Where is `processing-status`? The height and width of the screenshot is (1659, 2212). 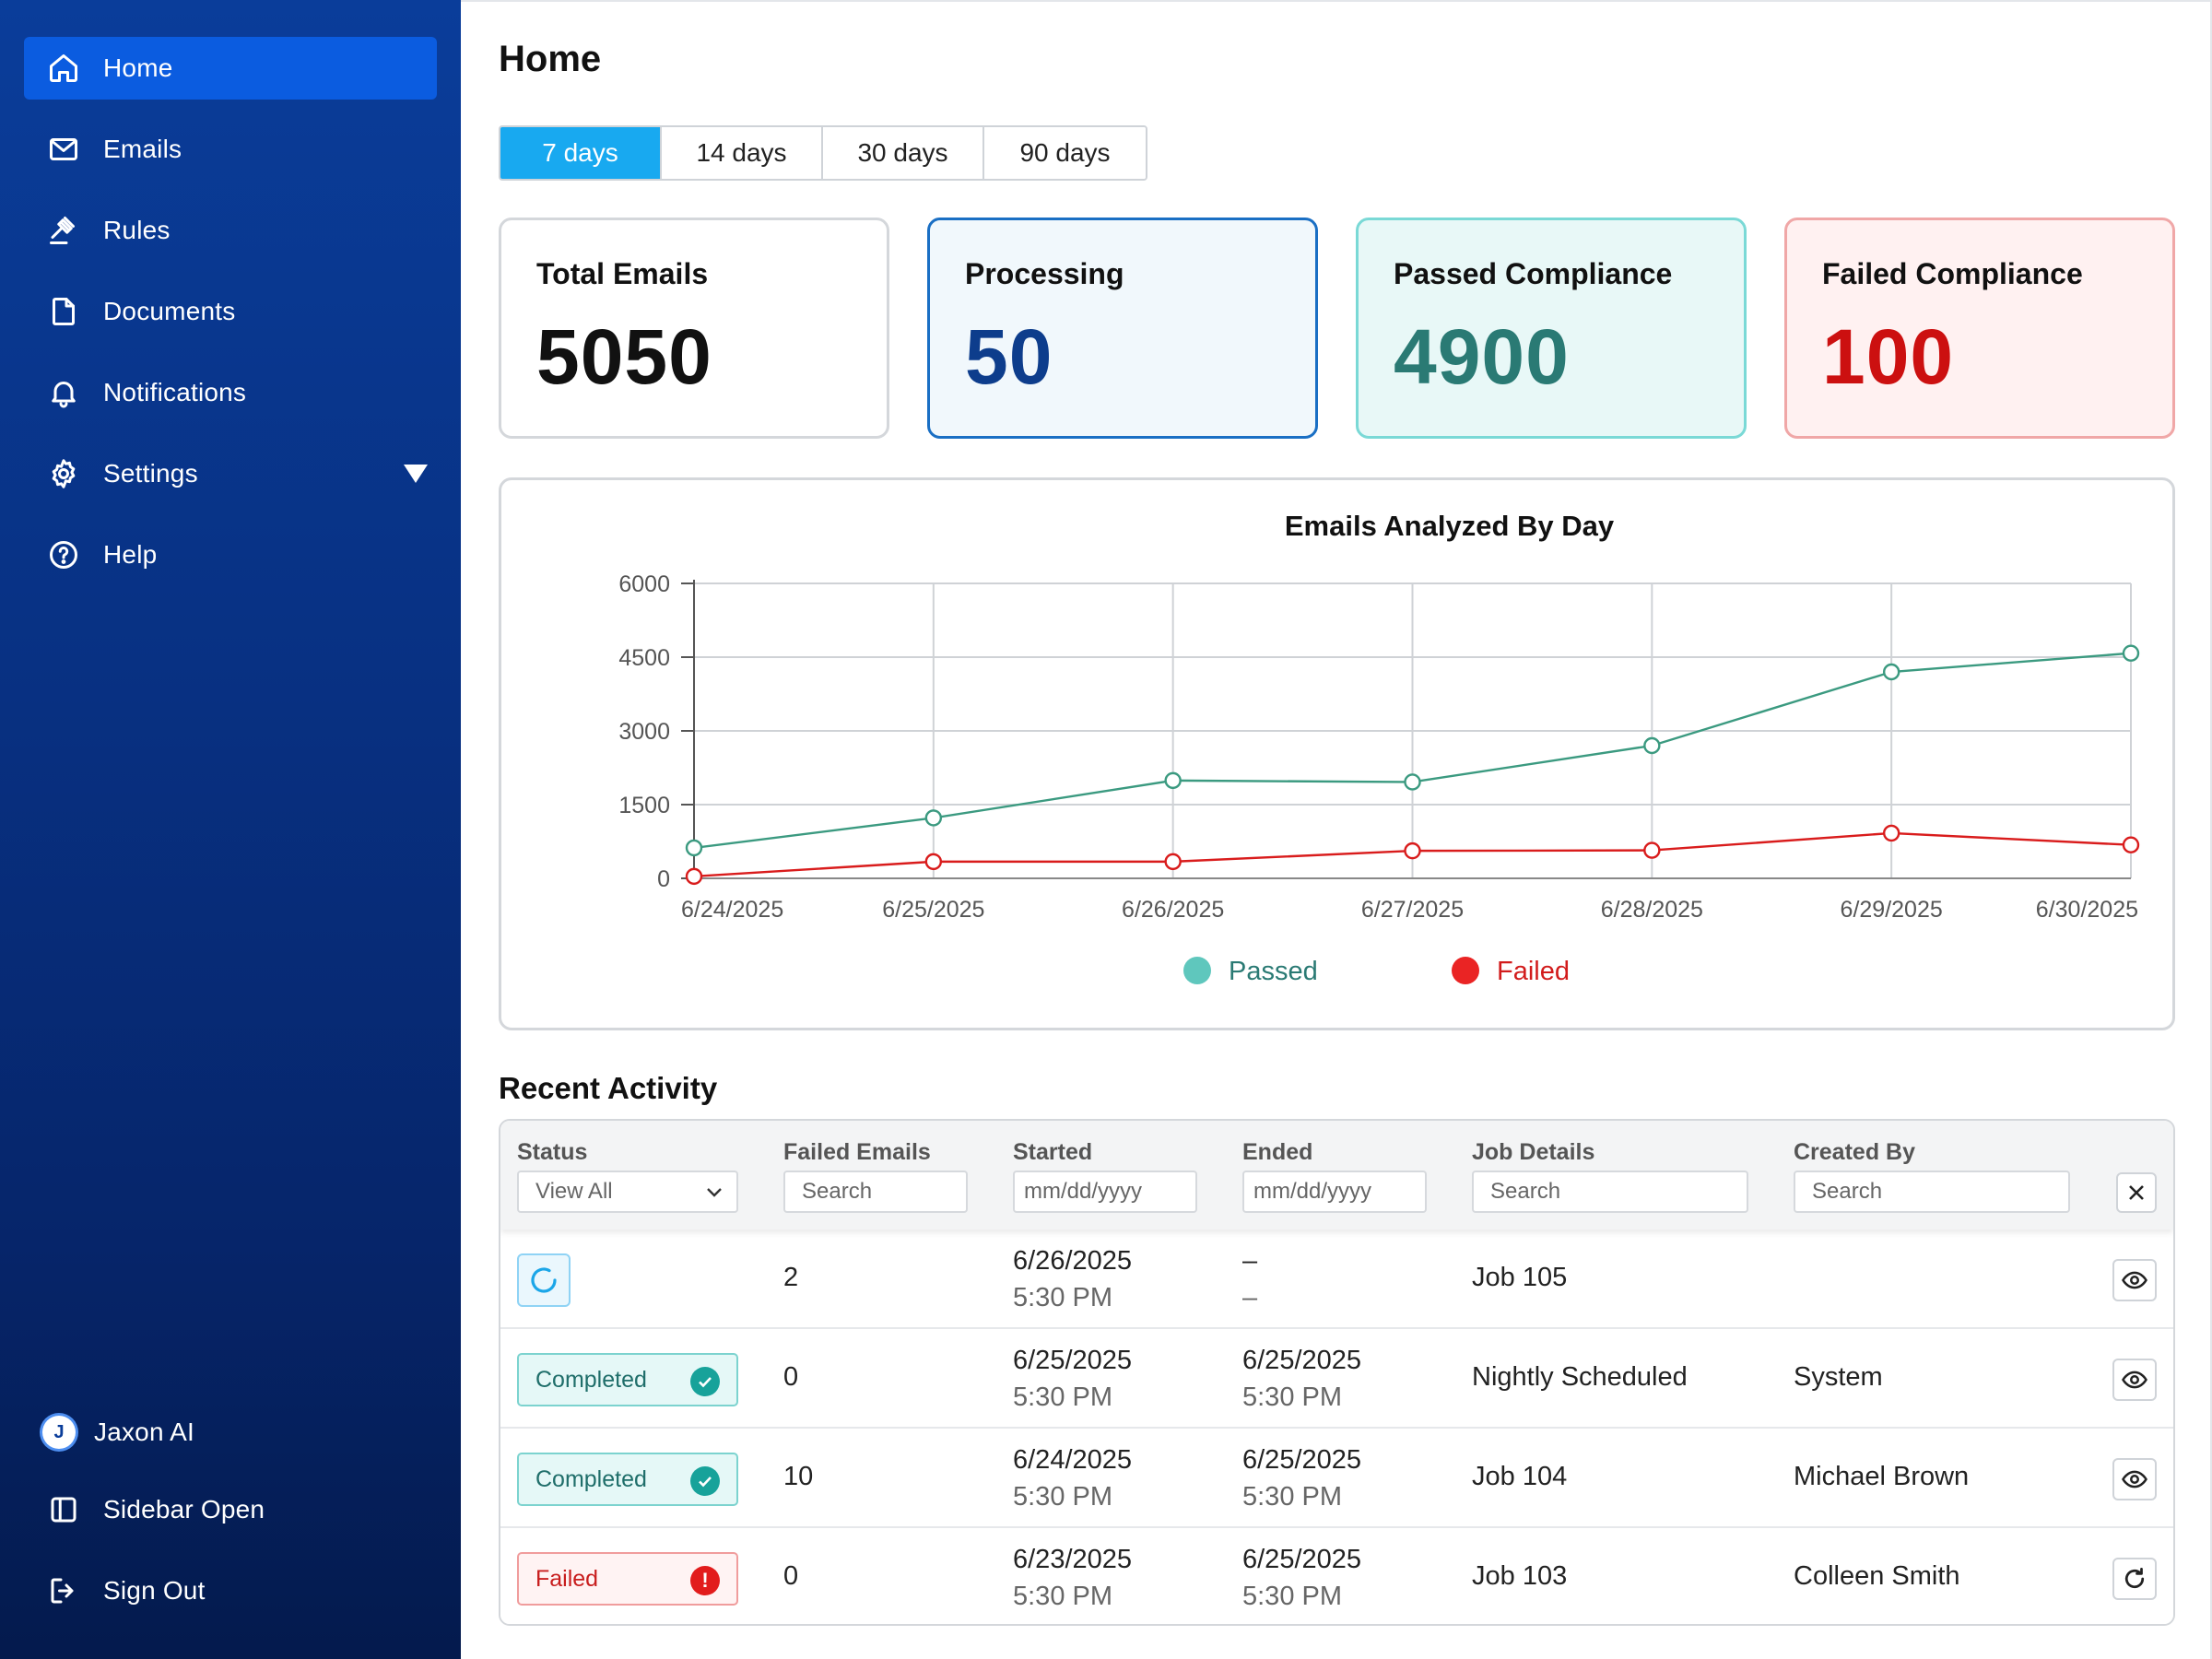
processing-status is located at coordinates (544, 1280).